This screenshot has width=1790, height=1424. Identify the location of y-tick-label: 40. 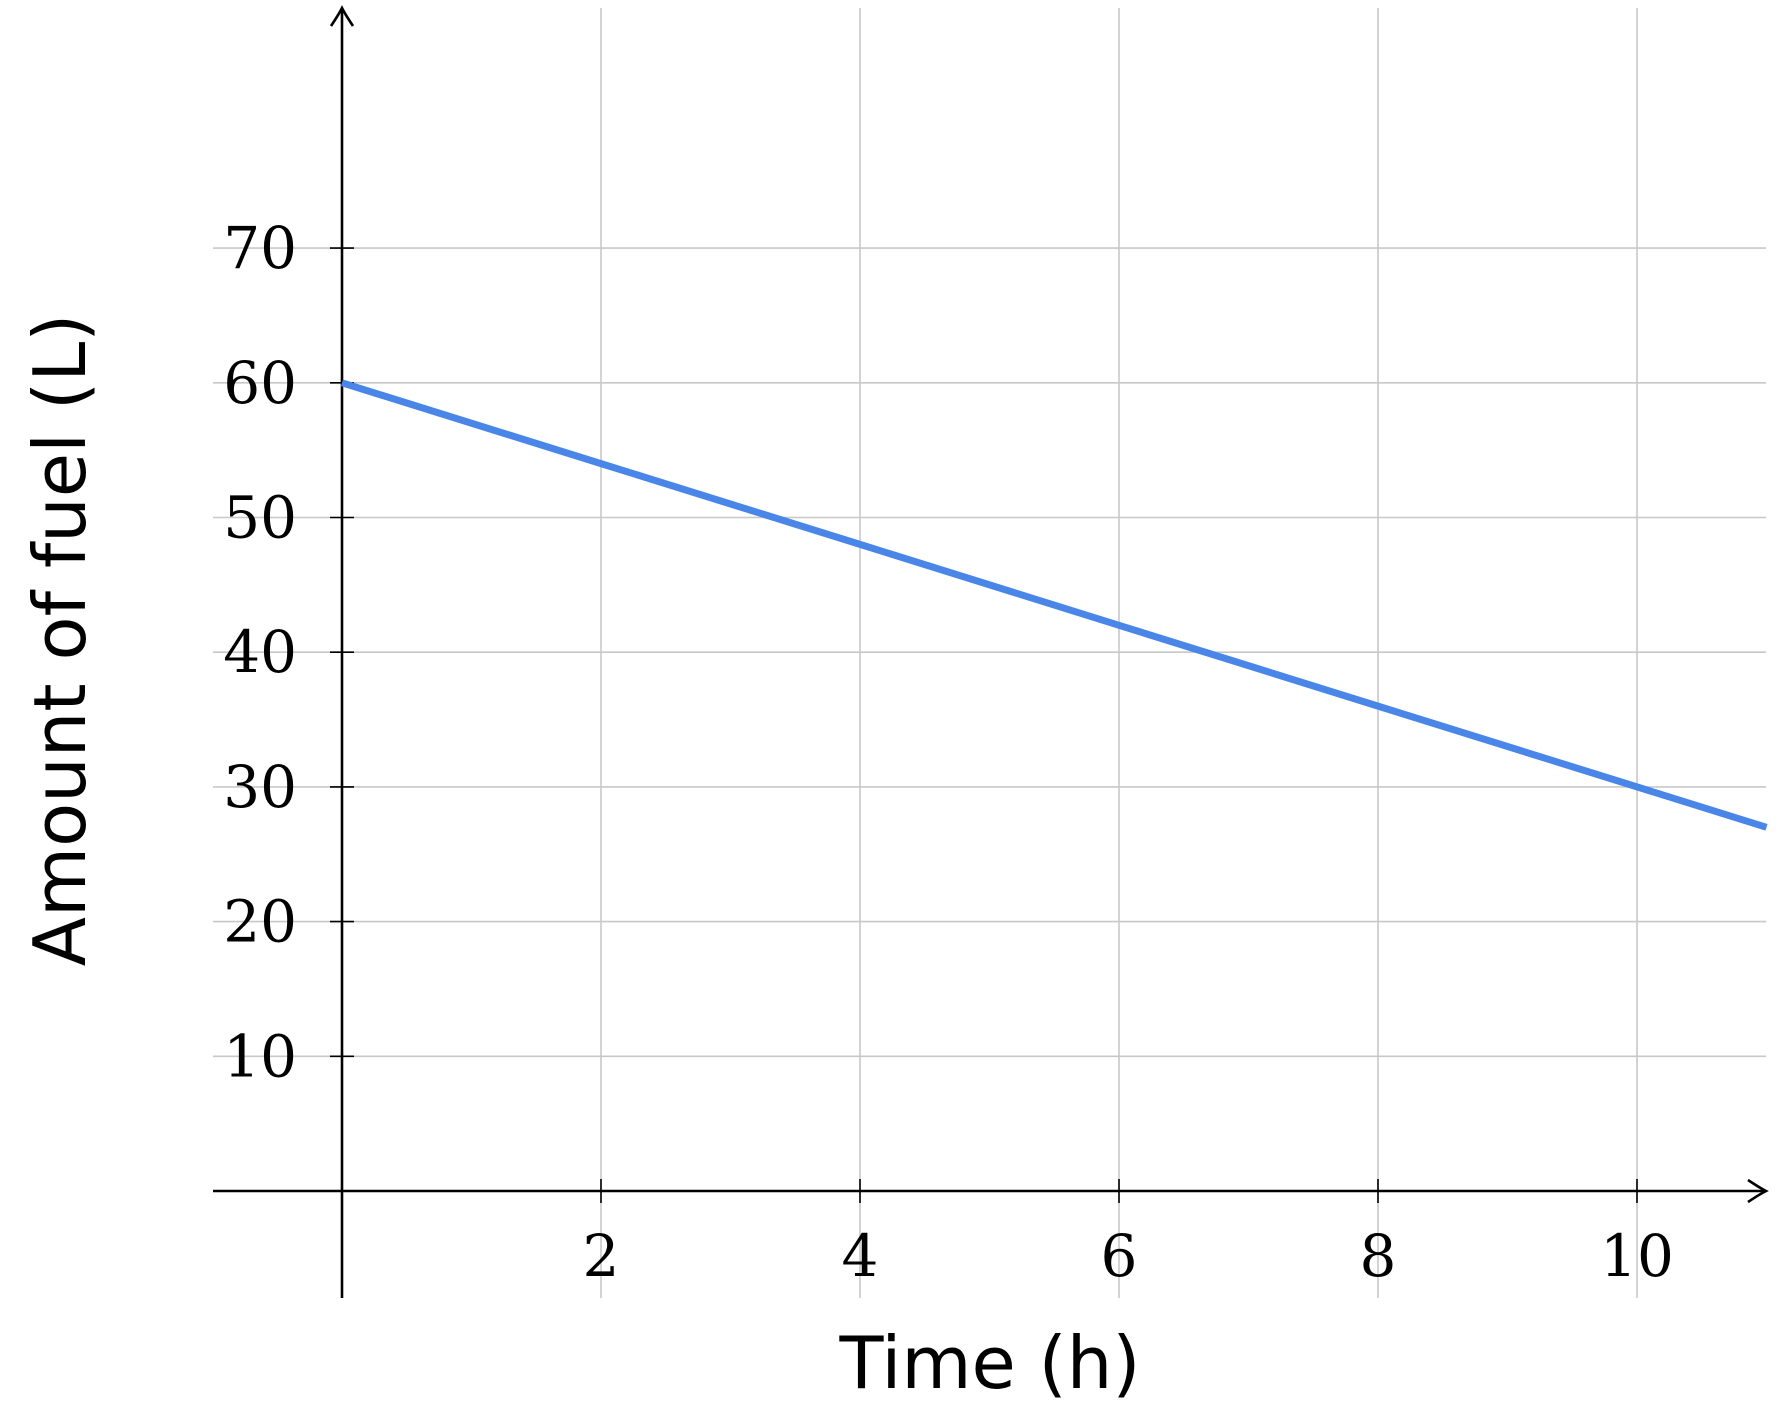
(260, 652).